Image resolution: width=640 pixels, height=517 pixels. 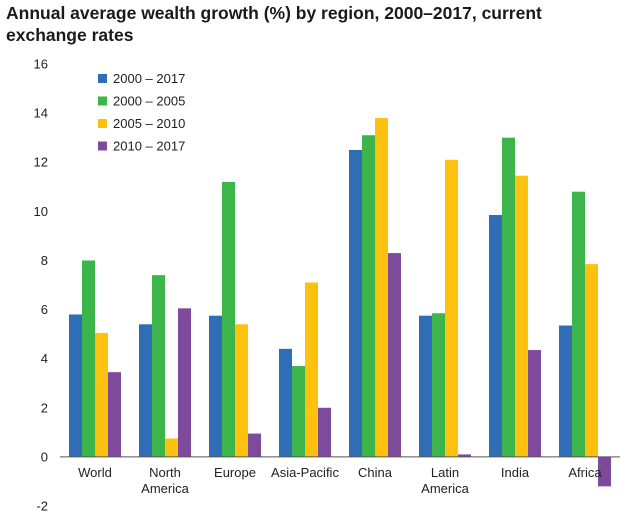 What do you see at coordinates (44, 260) in the screenshot?
I see `y-tick-label: 8` at bounding box center [44, 260].